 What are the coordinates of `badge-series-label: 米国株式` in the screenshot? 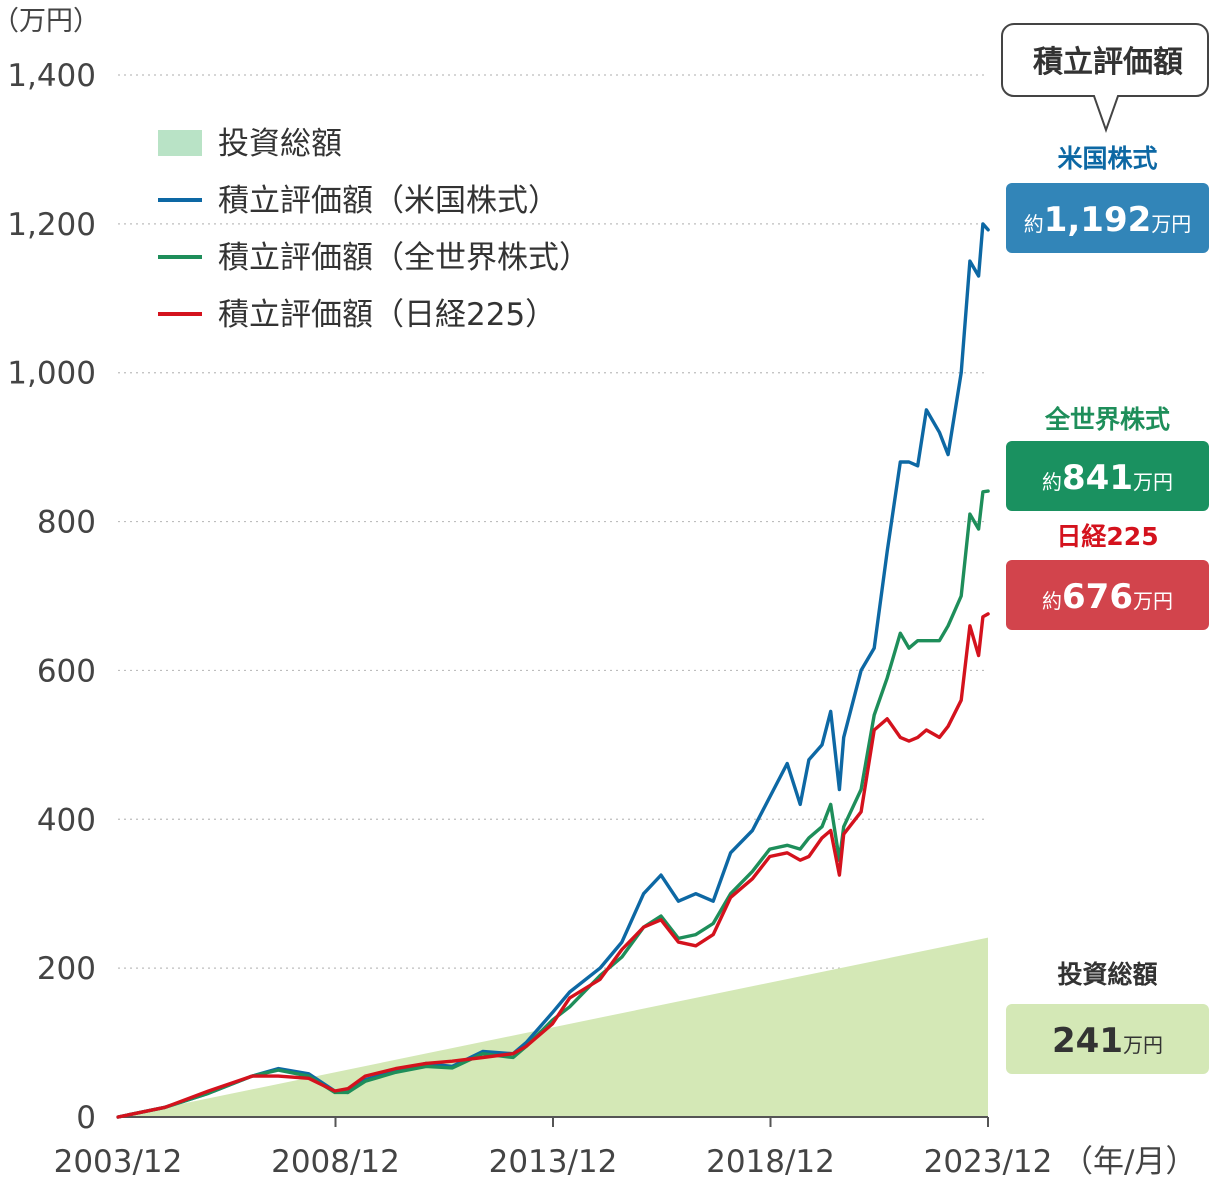 It's located at (1107, 158).